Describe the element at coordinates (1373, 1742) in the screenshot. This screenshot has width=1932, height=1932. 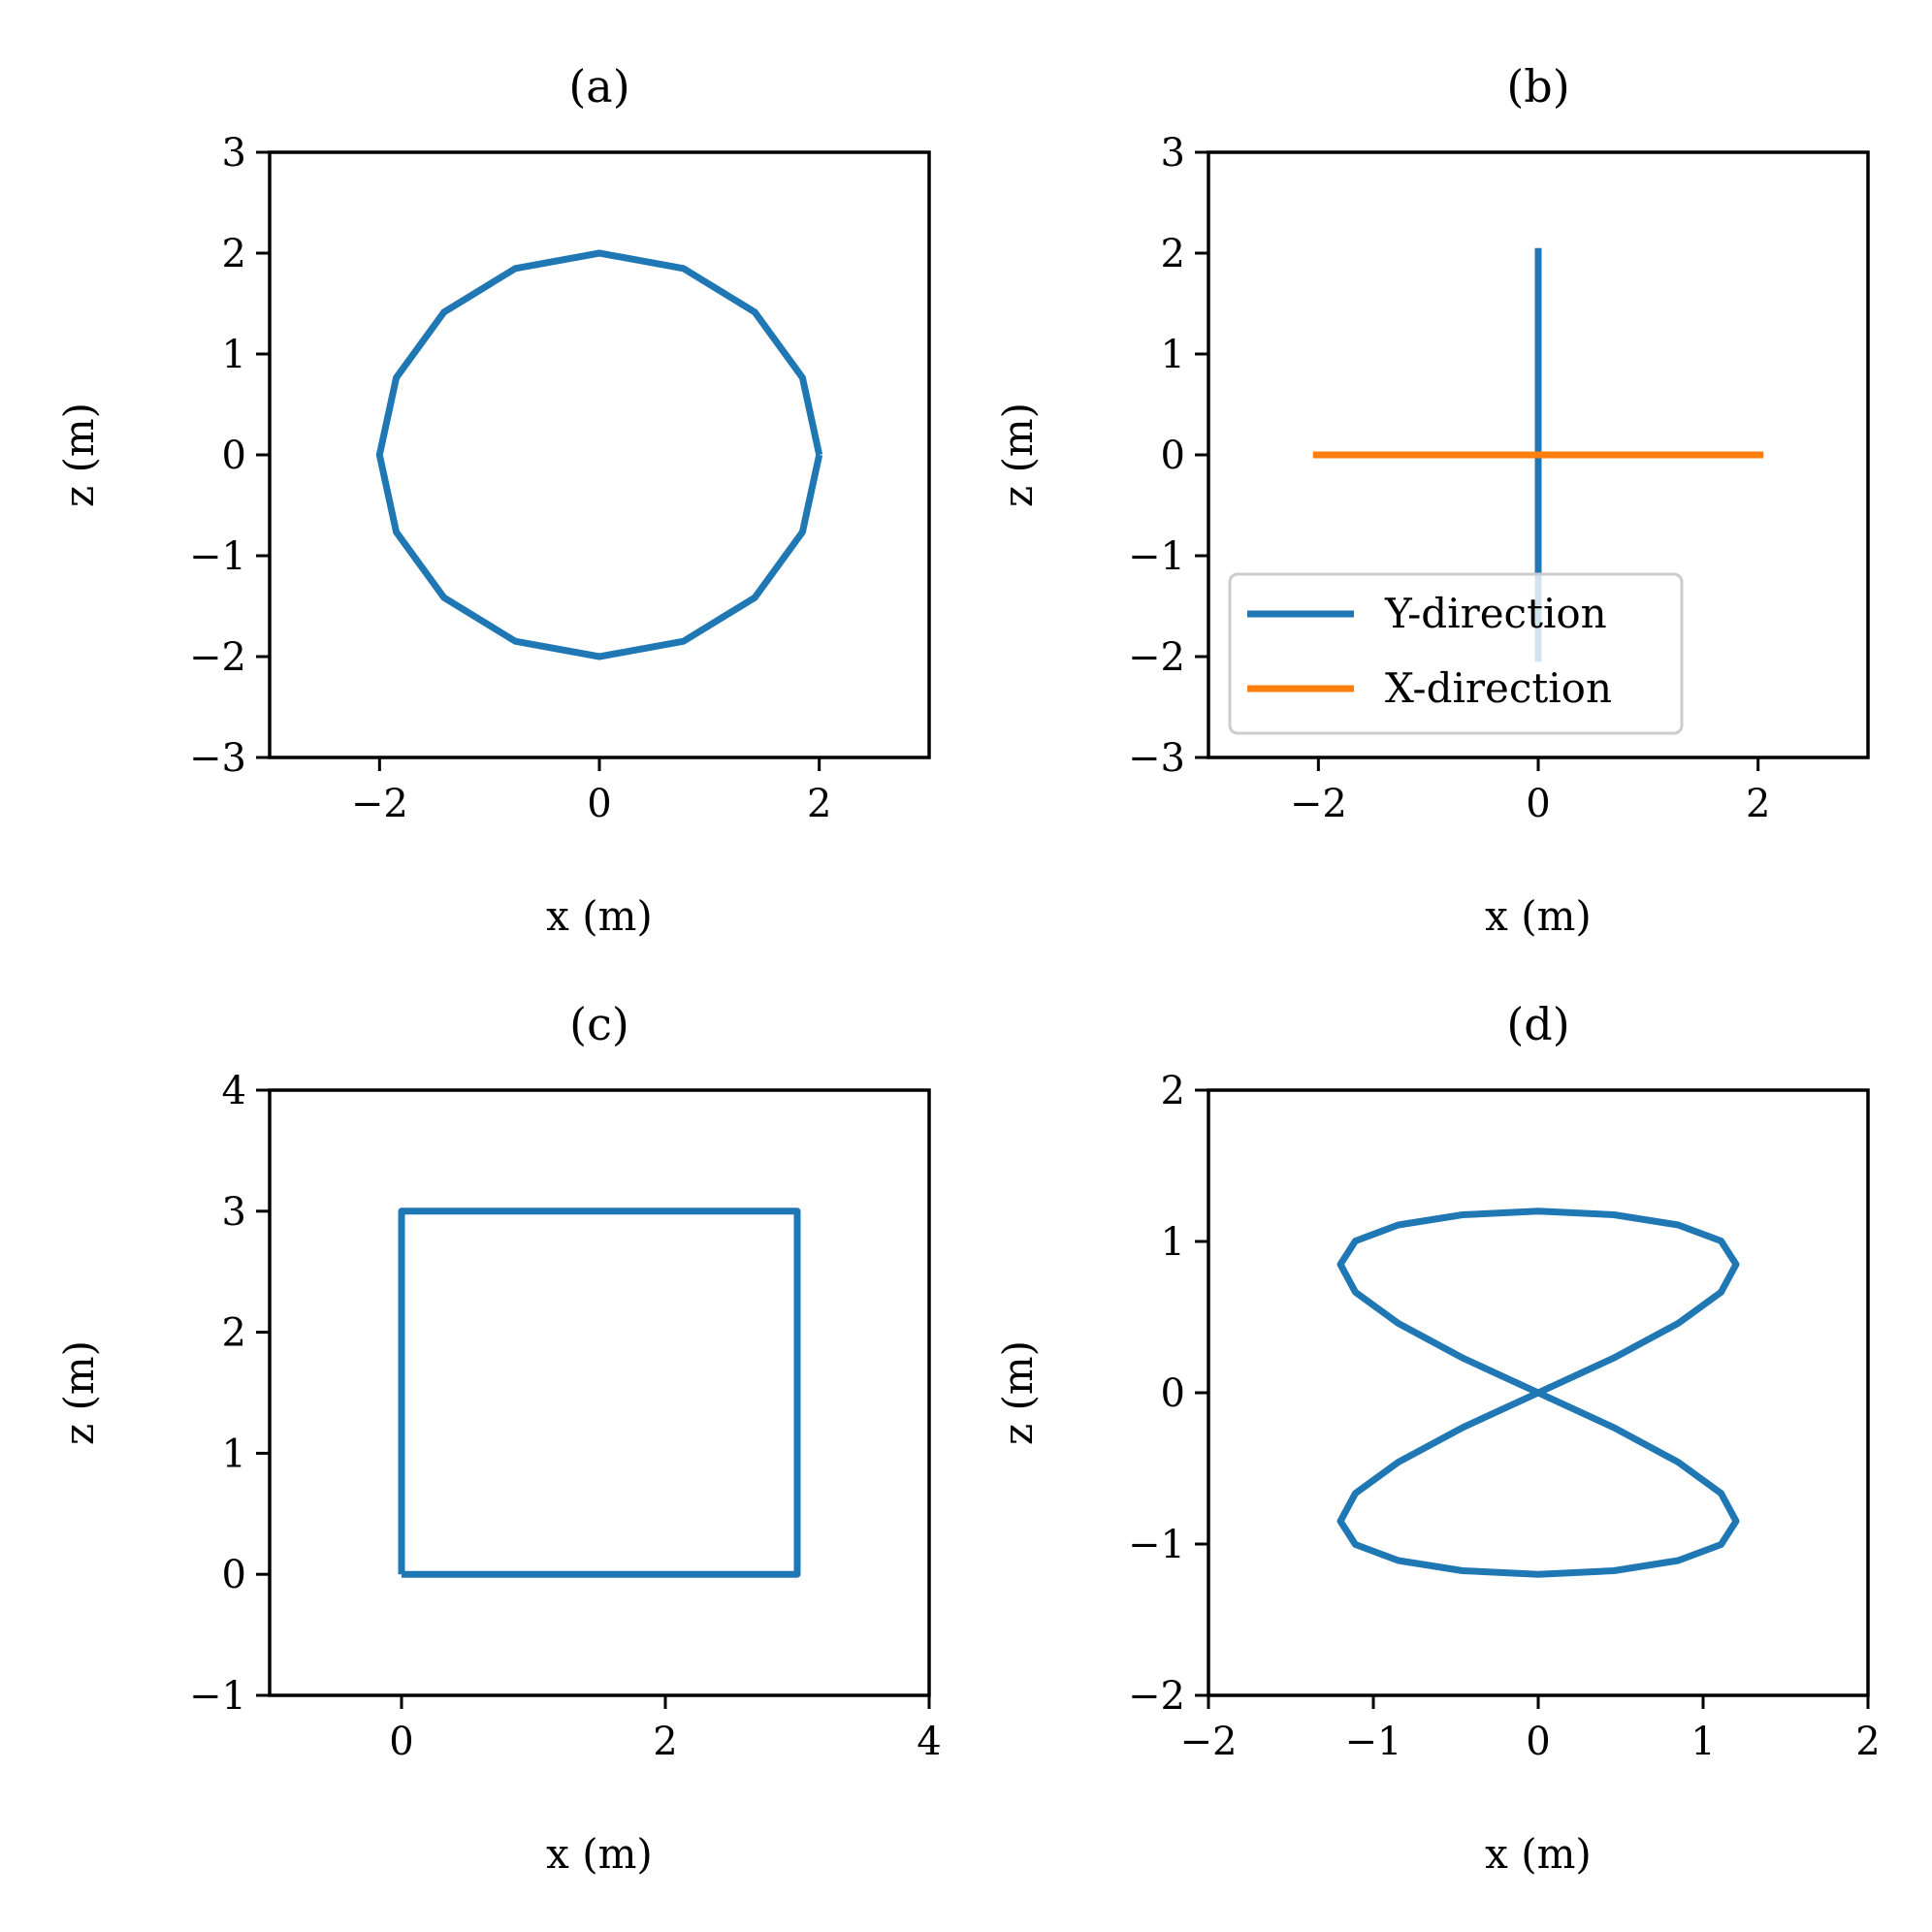
I see `chart-d-xtick-label: −1` at that location.